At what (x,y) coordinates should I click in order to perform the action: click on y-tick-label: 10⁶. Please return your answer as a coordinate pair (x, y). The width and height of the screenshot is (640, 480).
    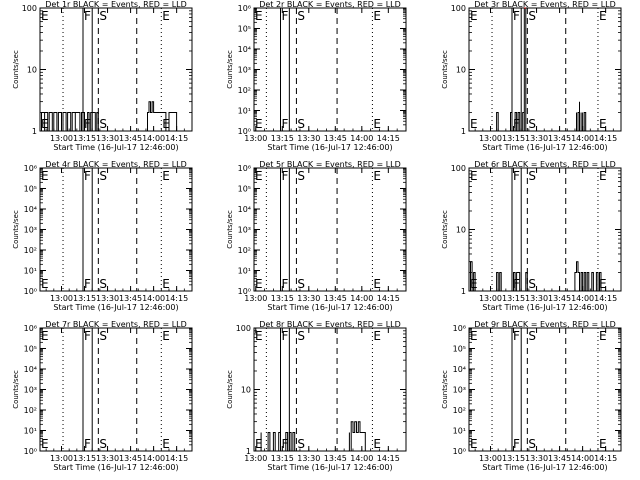
    Looking at the image, I should click on (459, 328).